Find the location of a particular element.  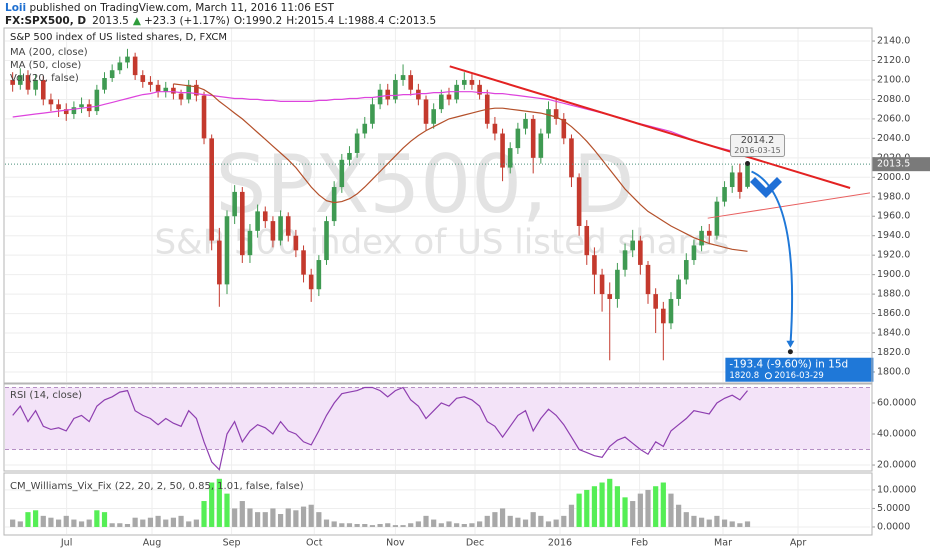

y-tick-label: 1920.0 is located at coordinates (893, 255).